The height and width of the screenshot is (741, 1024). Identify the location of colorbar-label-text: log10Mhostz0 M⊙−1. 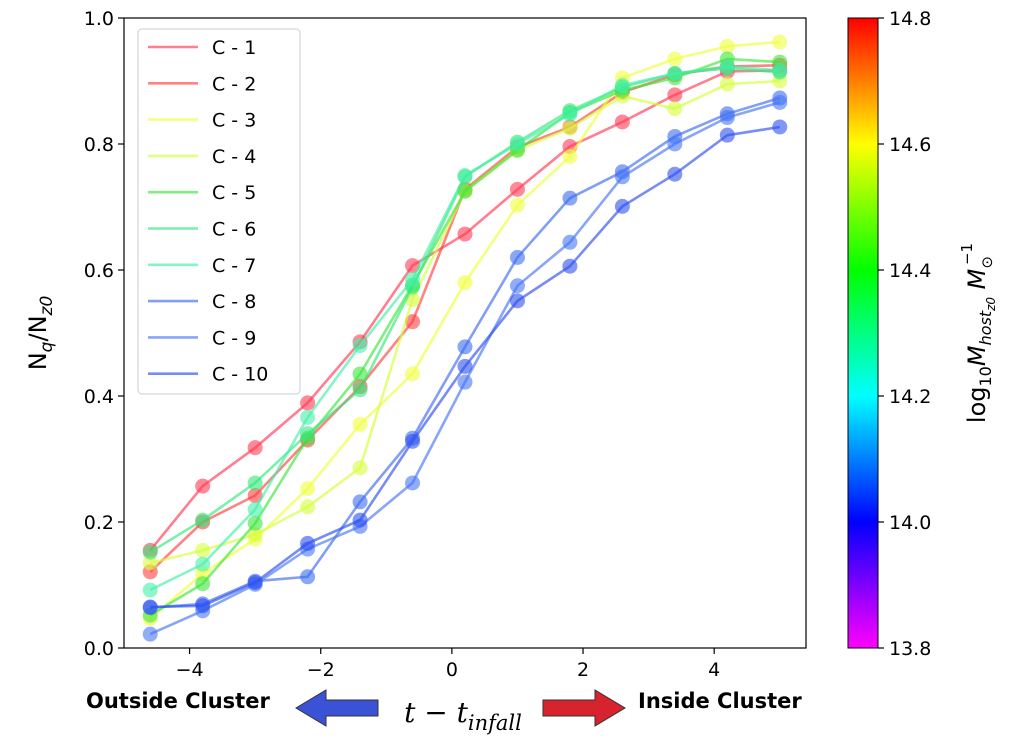
(978, 333).